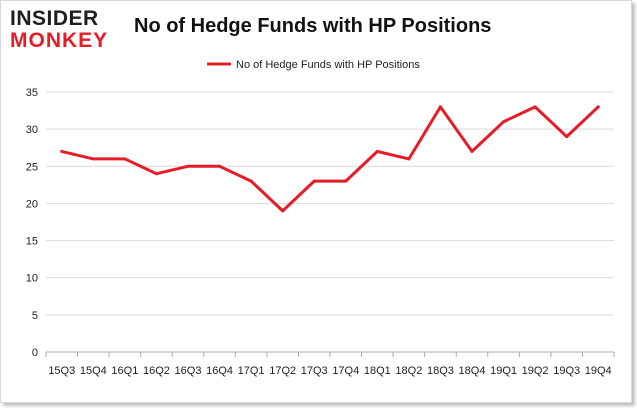  What do you see at coordinates (328, 65) in the screenshot?
I see `legend-label: No of Hedge Funds with HP Positions` at bounding box center [328, 65].